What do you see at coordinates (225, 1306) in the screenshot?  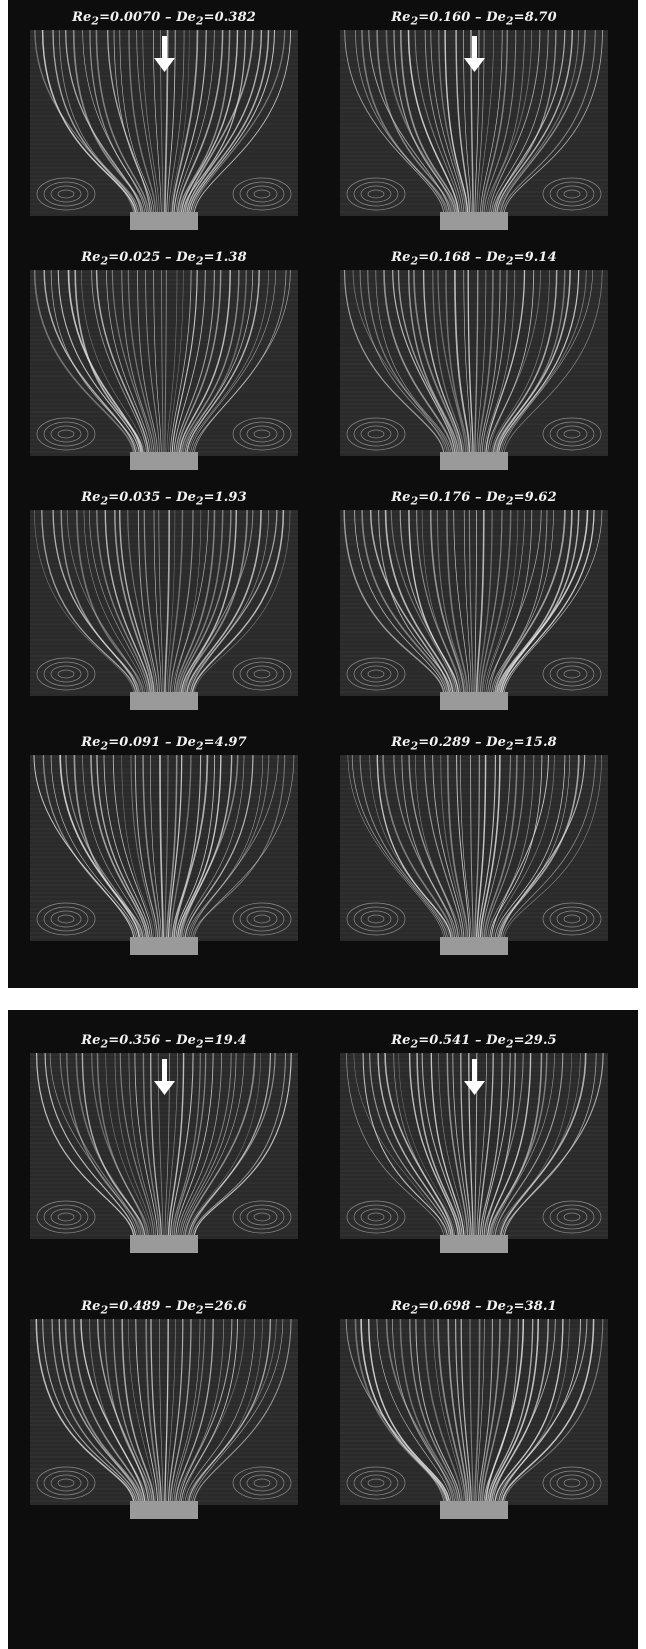 I see `deborah-value: =26.6` at bounding box center [225, 1306].